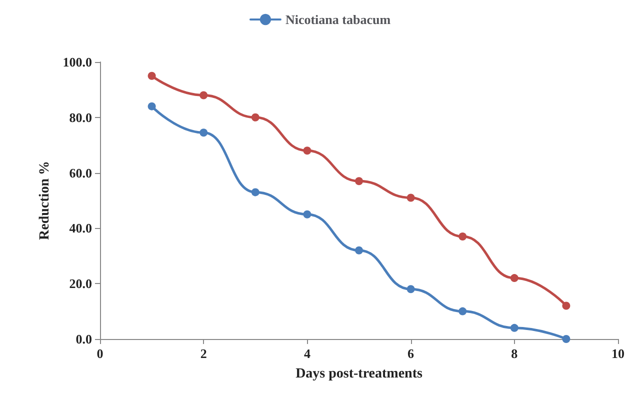 Image resolution: width=640 pixels, height=414 pixels. What do you see at coordinates (44, 200) in the screenshot?
I see `y-axis-title: Reduction %` at bounding box center [44, 200].